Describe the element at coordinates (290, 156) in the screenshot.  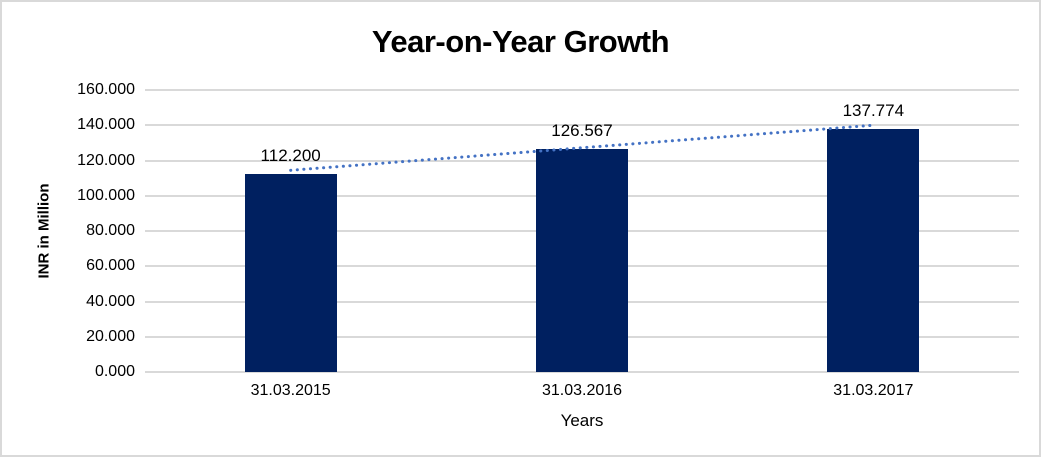
I see `bar-value-label: 112.200` at that location.